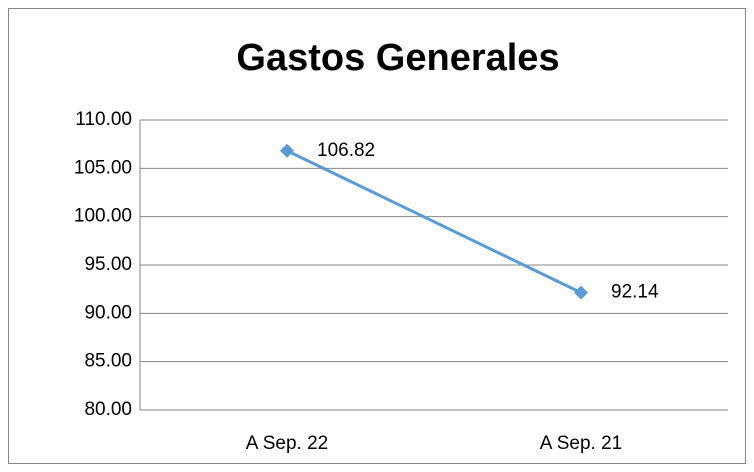 This screenshot has width=754, height=472. I want to click on y-tick-label: 110.00, so click(103, 119).